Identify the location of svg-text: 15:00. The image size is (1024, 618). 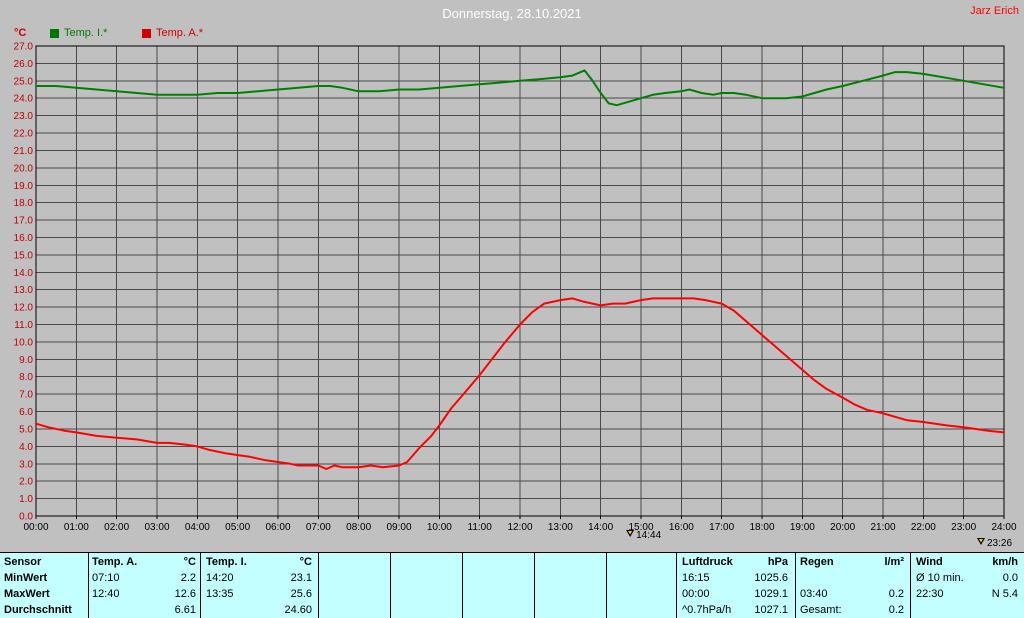
(640, 527).